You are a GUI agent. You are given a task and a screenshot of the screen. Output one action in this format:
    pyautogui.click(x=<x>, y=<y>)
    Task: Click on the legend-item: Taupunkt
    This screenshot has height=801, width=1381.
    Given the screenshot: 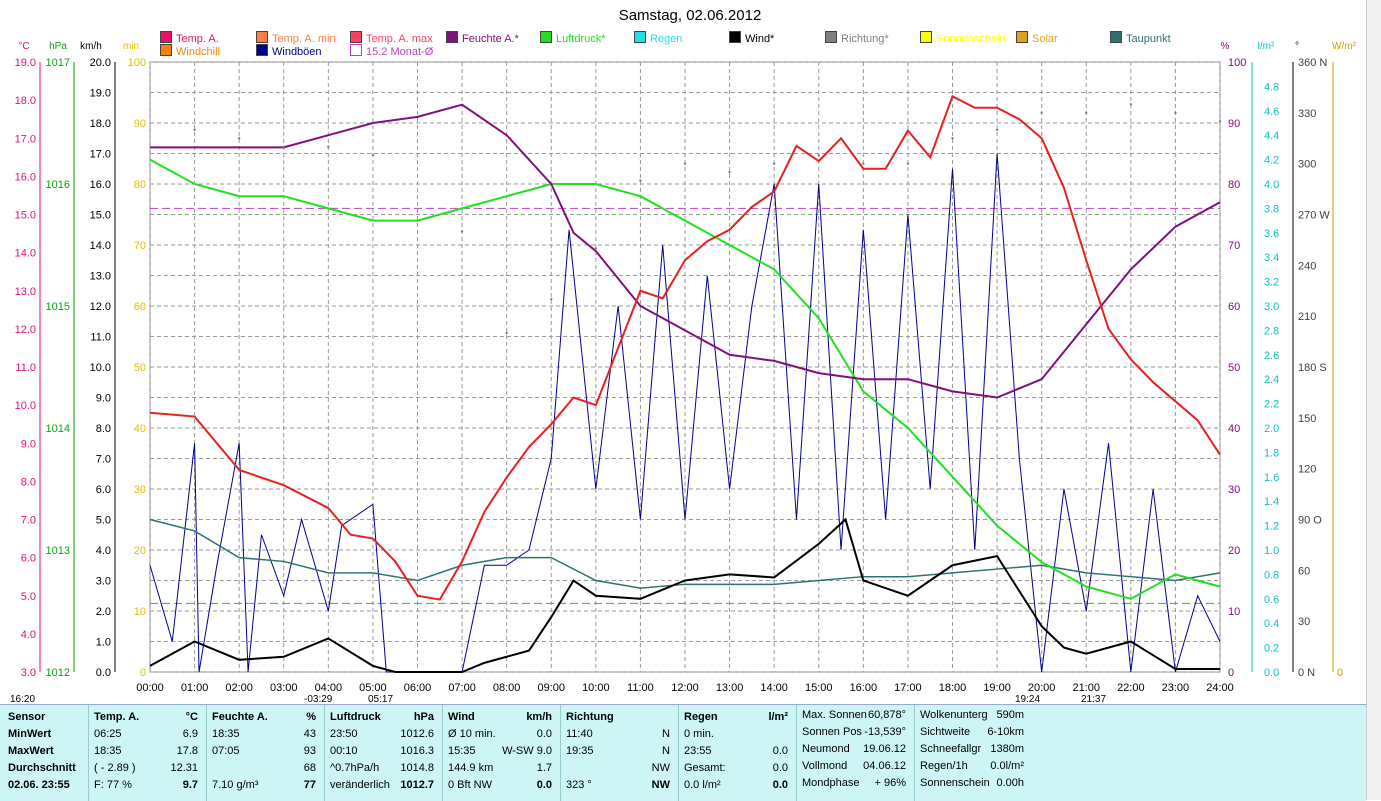 What is the action you would take?
    pyautogui.click(x=1140, y=38)
    